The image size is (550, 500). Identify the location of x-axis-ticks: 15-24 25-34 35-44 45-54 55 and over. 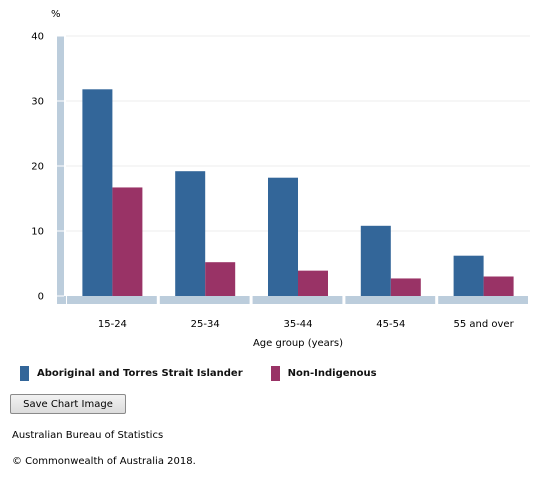
(306, 324).